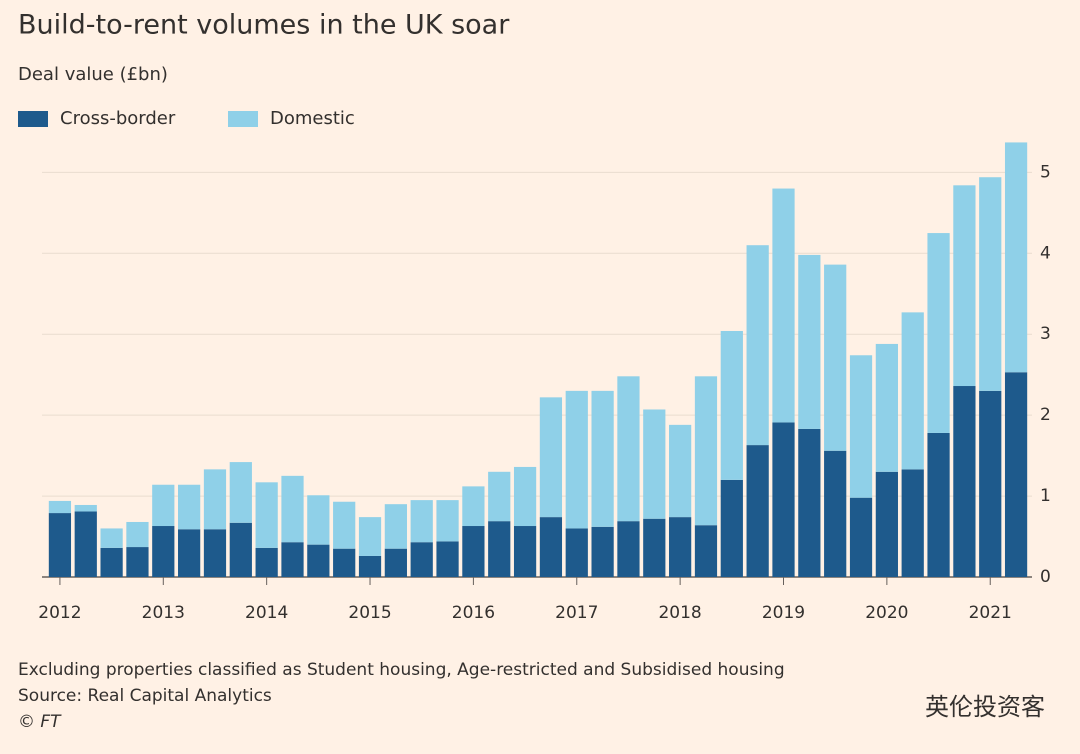 Image resolution: width=1080 pixels, height=754 pixels. Describe the element at coordinates (1045, 496) in the screenshot. I see `y-tick-label: 1` at that location.